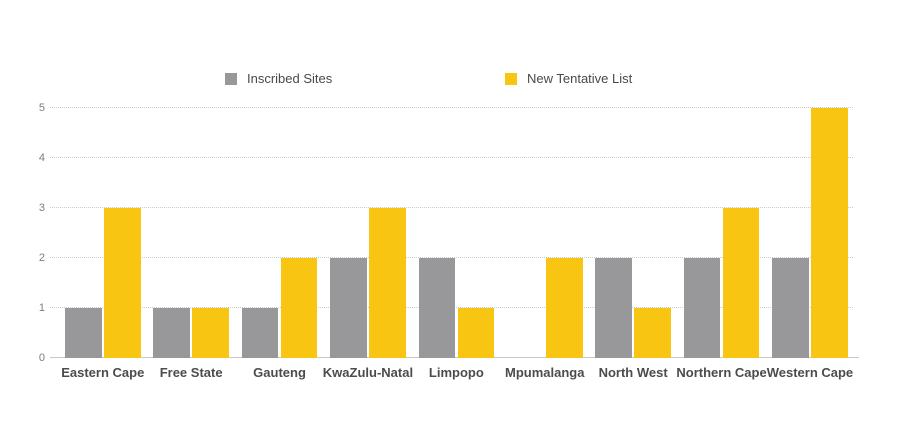 The image size is (916, 429). I want to click on bar-inscribed-sites-eastern-cape, so click(83, 333).